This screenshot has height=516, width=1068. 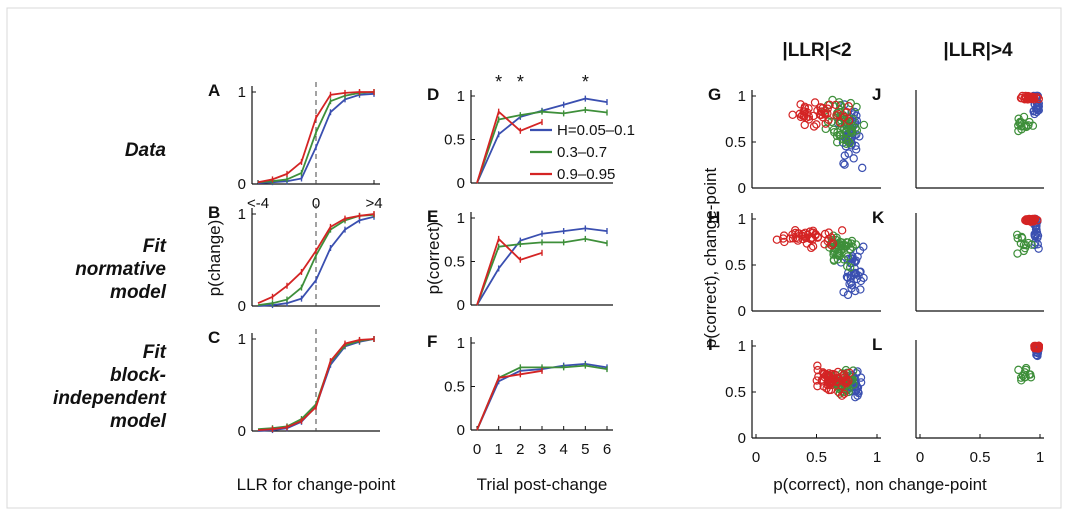 I want to click on panel-l-point-green, so click(x=1025, y=377).